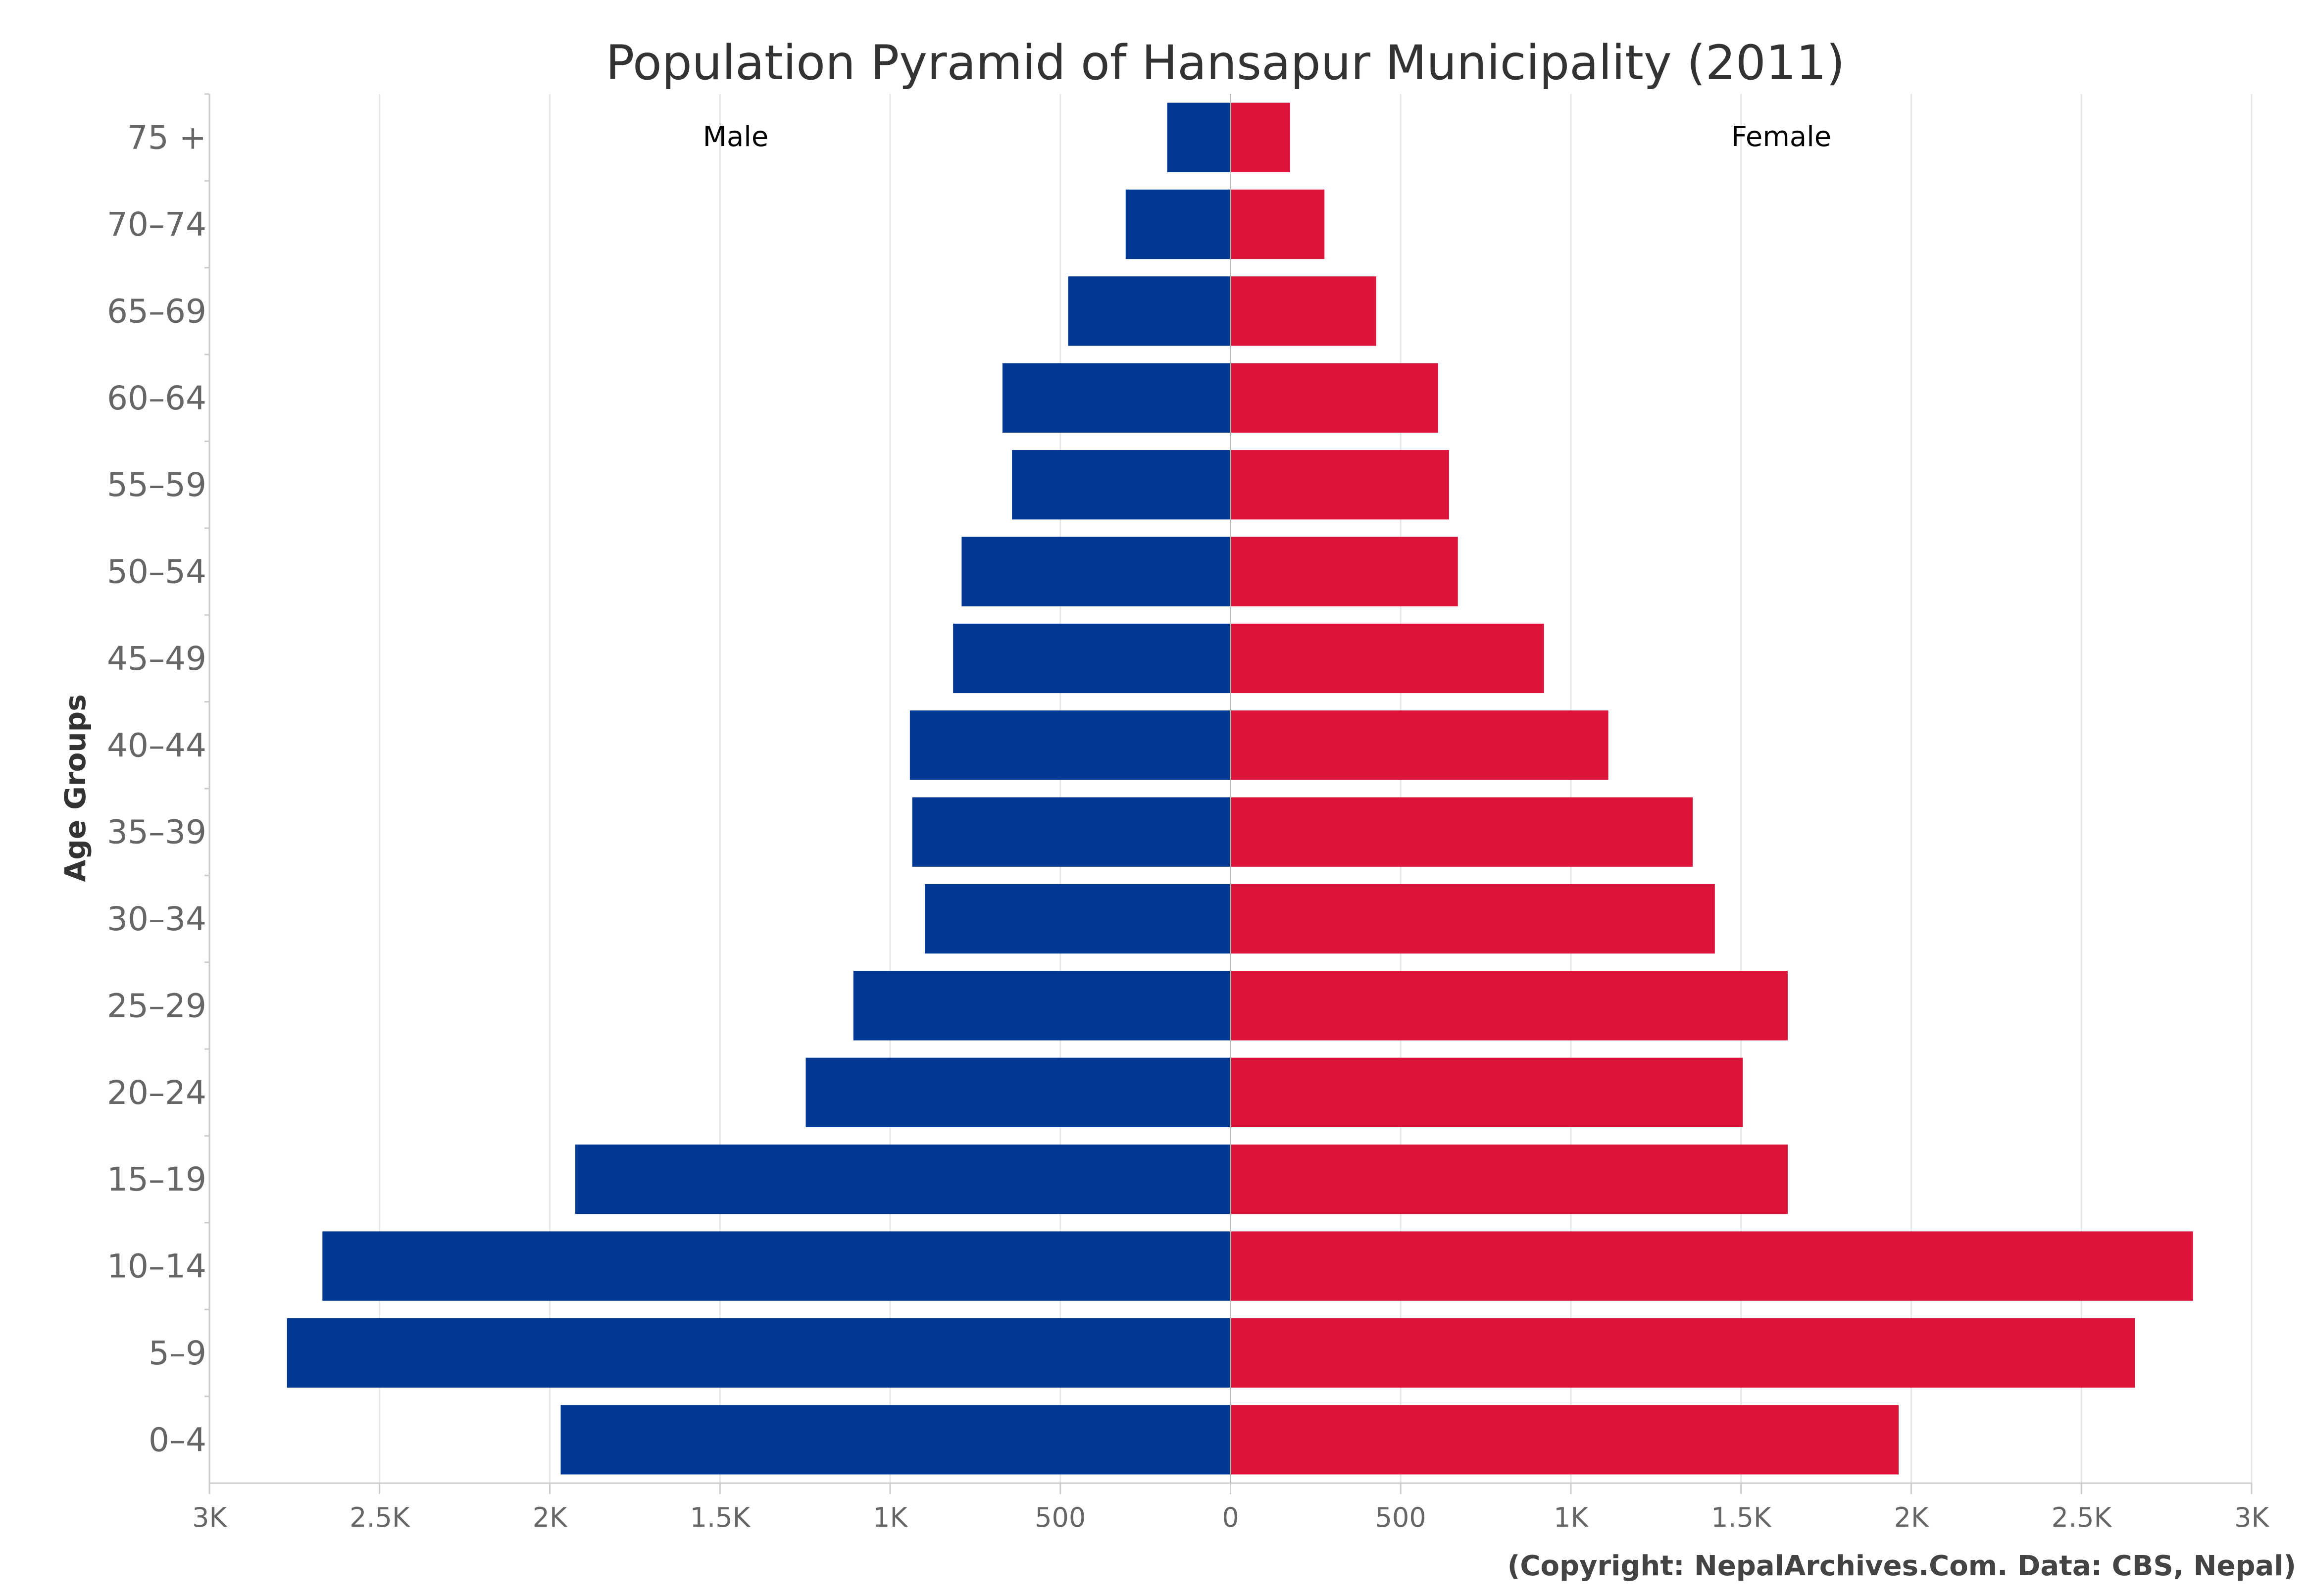  I want to click on age-group-label: 55–59, so click(157, 485).